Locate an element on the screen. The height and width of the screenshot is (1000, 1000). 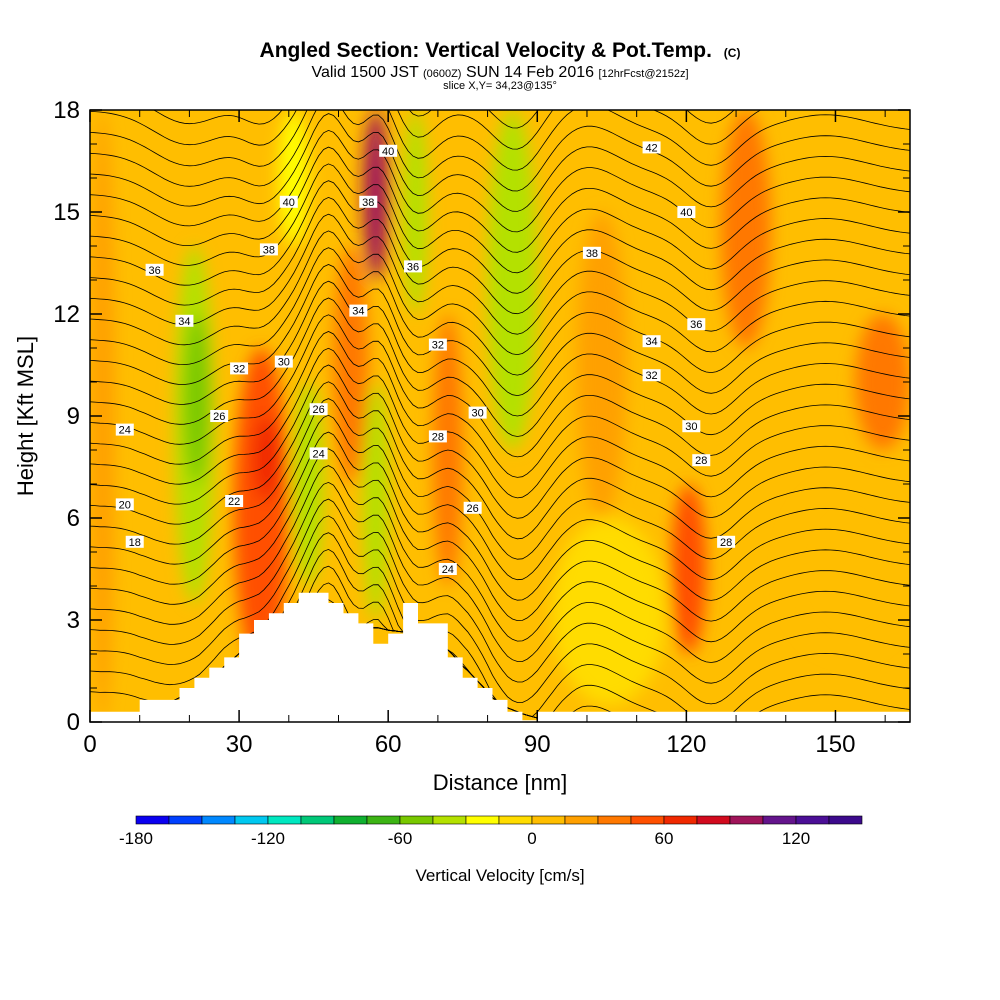
x-tick-label: 30 is located at coordinates (239, 744).